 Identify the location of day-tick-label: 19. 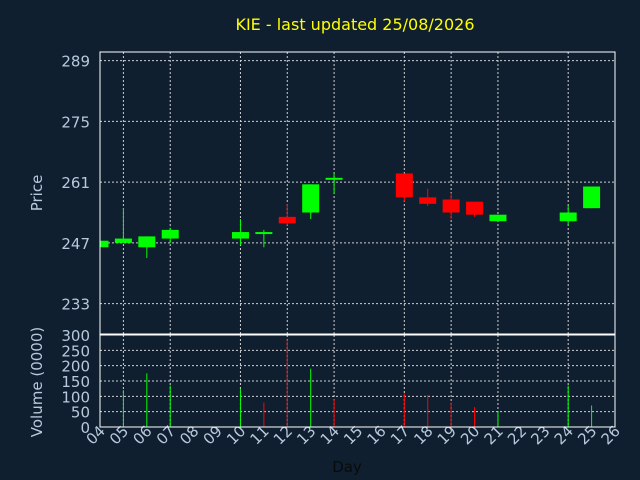
(447, 435).